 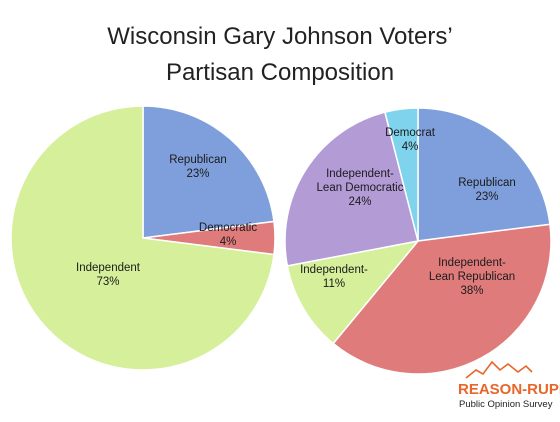 I want to click on logo-subtitle: Public Opinion Survey, so click(x=506, y=404).